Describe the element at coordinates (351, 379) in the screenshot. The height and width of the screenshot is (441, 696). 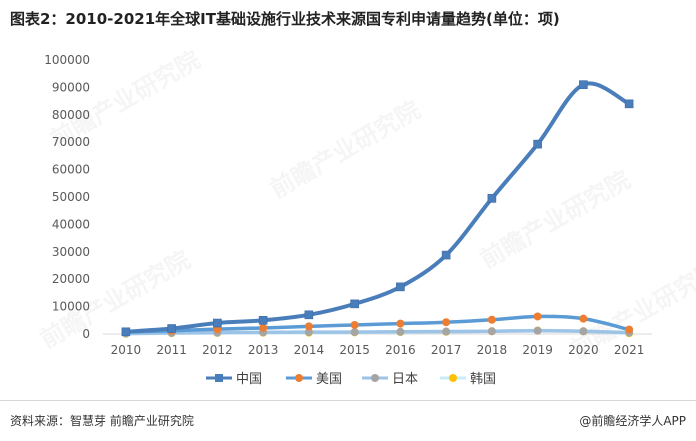
I see `legend: 中国 美国 日本 韩国` at that location.